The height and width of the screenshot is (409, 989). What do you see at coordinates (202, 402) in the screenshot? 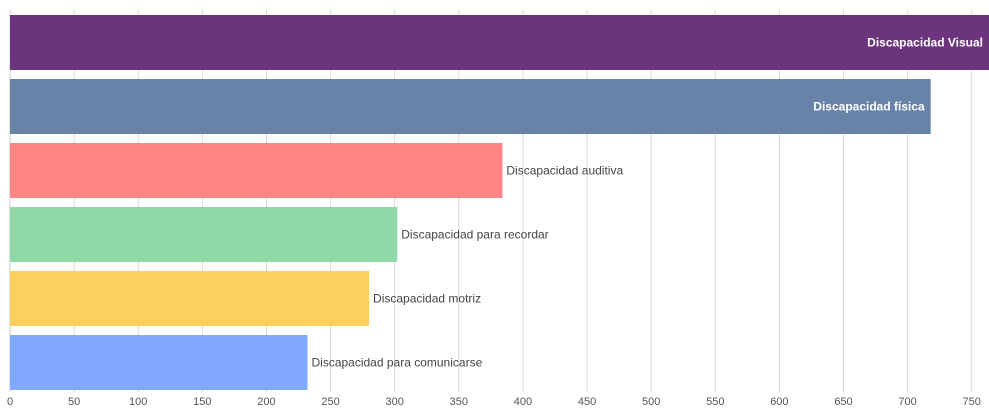
I see `x-tick-label: 150` at bounding box center [202, 402].